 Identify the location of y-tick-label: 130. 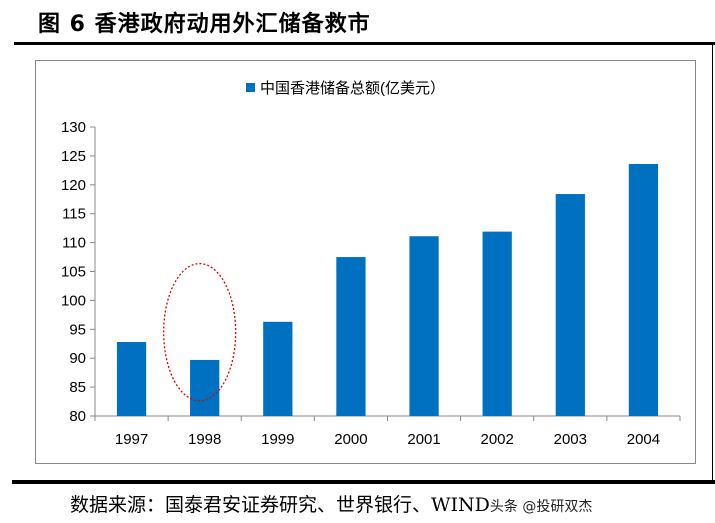
(73, 127).